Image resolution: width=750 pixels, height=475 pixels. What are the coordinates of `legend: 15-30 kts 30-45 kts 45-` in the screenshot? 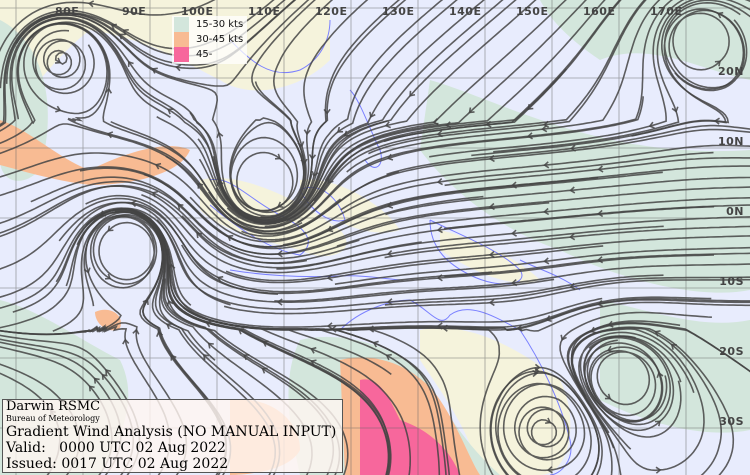 It's located at (210, 40).